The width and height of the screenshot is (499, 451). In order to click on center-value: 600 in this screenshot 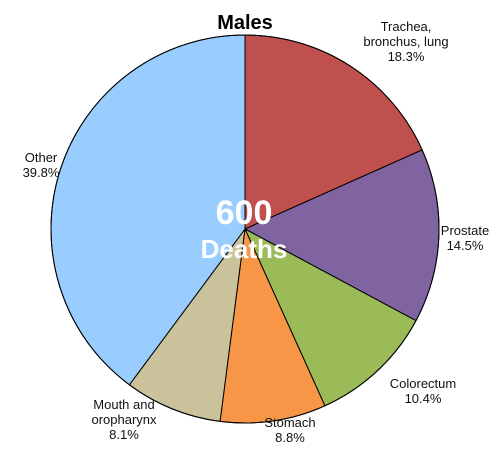, I will do `click(244, 213)`.